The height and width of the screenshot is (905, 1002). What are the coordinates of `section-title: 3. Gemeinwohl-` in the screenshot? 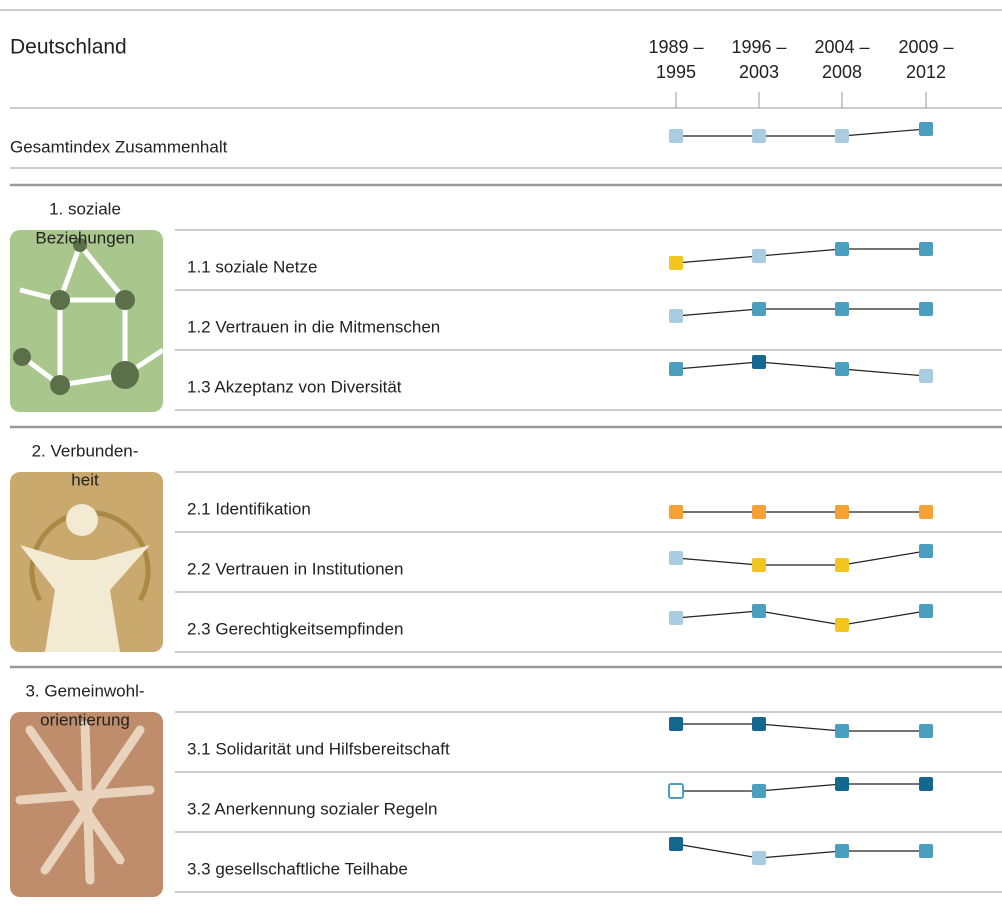 It's located at (84, 690).